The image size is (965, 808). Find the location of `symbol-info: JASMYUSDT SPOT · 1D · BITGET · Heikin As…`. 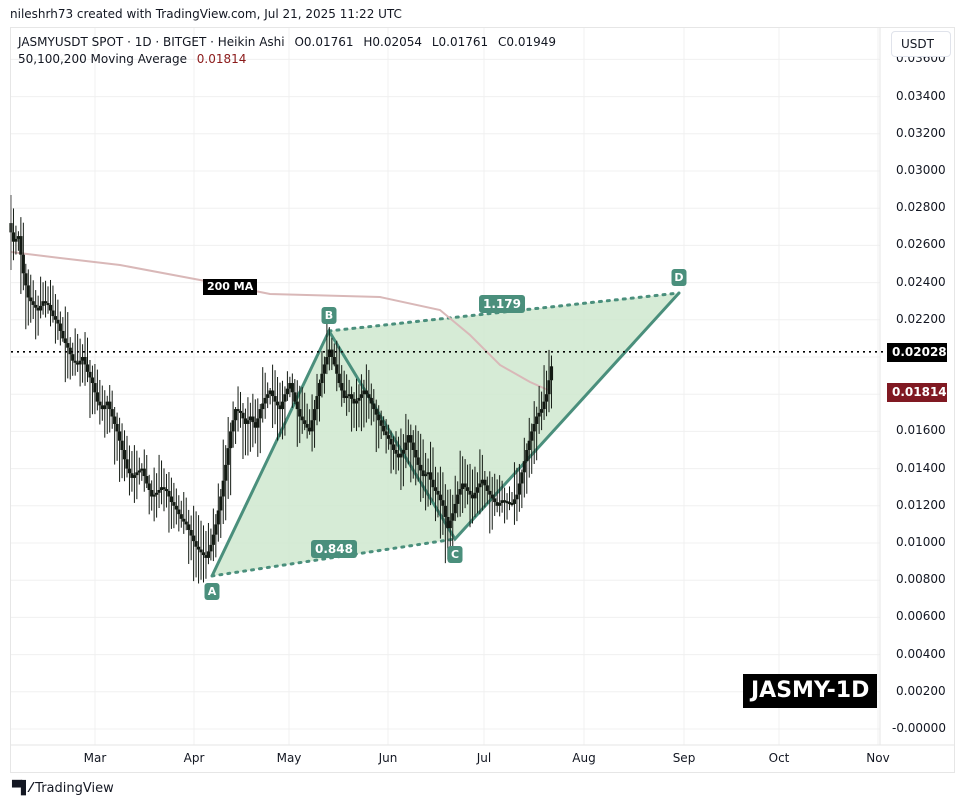

symbol-info: JASMYUSDT SPOT · 1D · BITGET · Heikin As… is located at coordinates (151, 42).